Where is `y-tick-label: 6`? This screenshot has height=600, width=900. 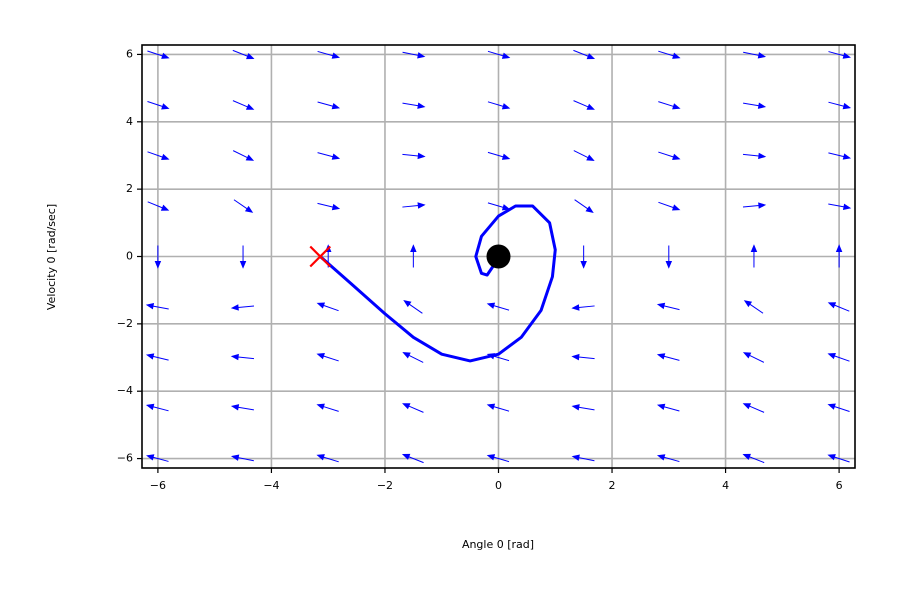 y-tick-label: 6 is located at coordinates (129, 53).